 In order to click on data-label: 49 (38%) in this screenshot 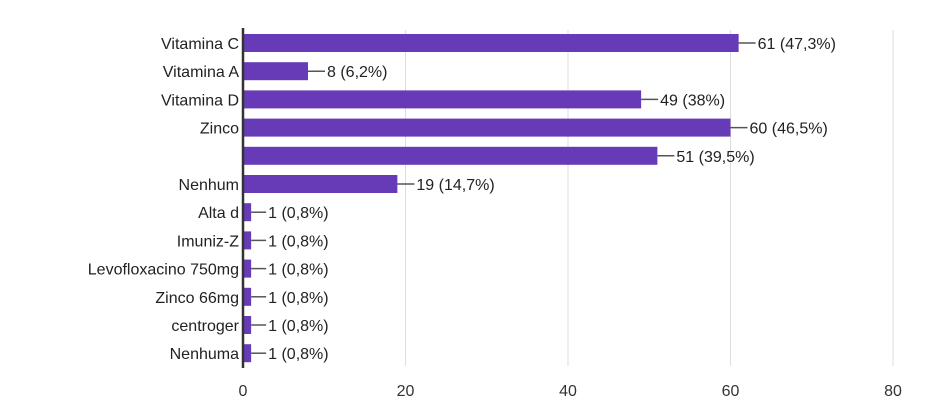, I will do `click(692, 100)`.